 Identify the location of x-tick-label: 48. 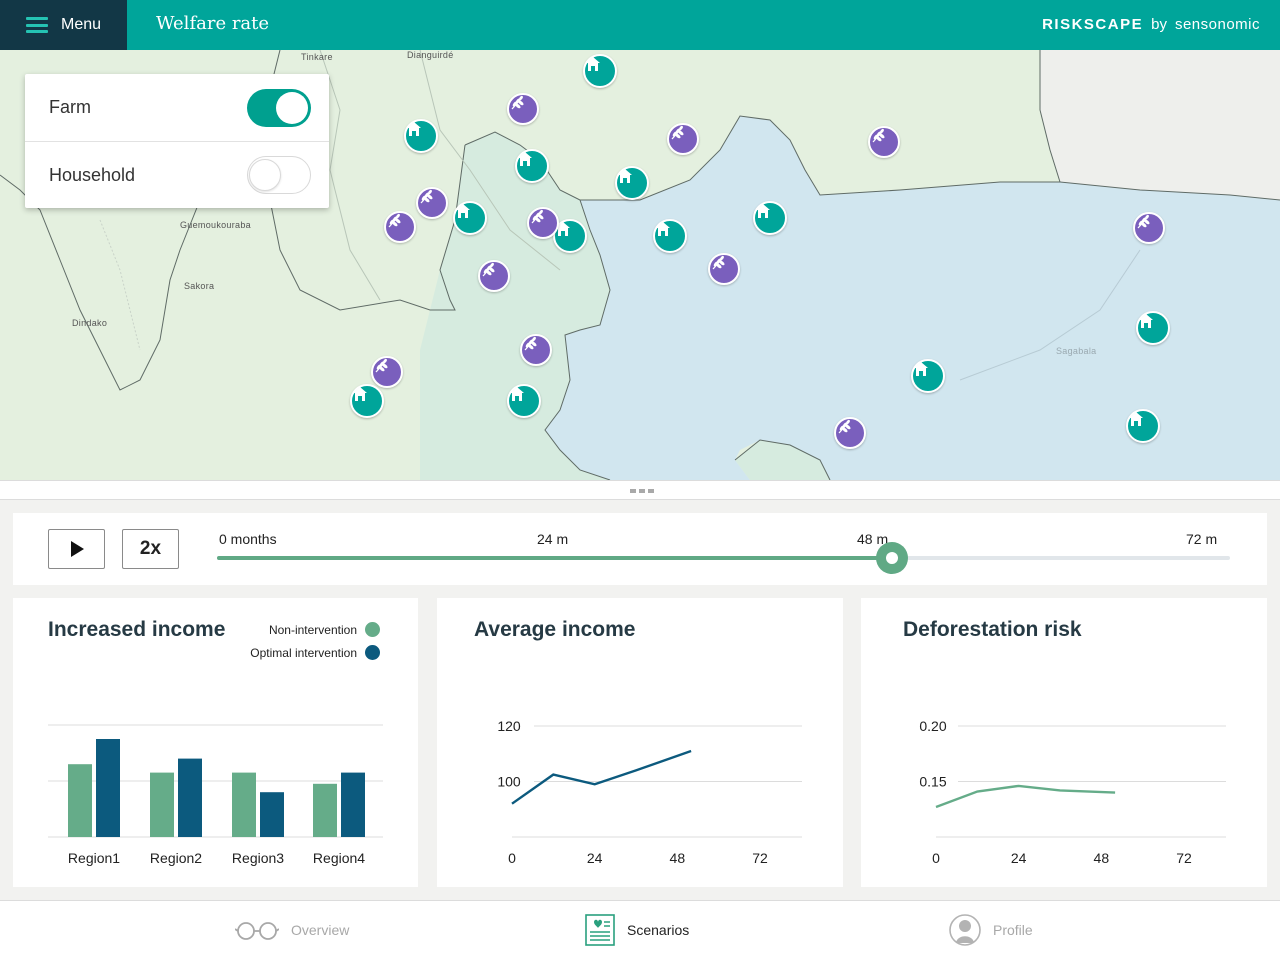
(1102, 858).